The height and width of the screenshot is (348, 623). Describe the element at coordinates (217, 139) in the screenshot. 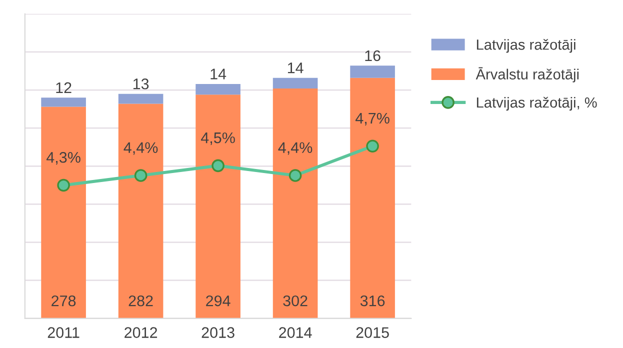

I see `data-label: 4,5%` at that location.